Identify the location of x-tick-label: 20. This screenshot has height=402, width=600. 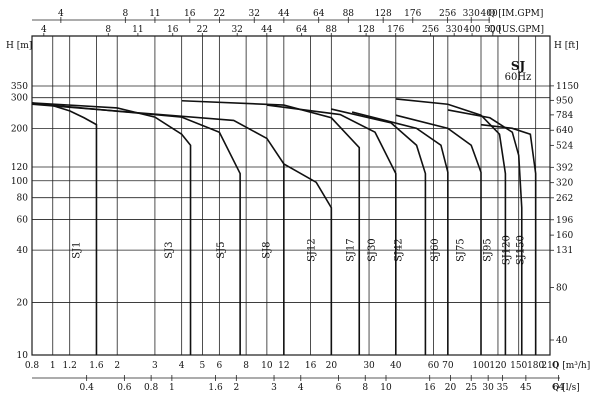
(332, 366).